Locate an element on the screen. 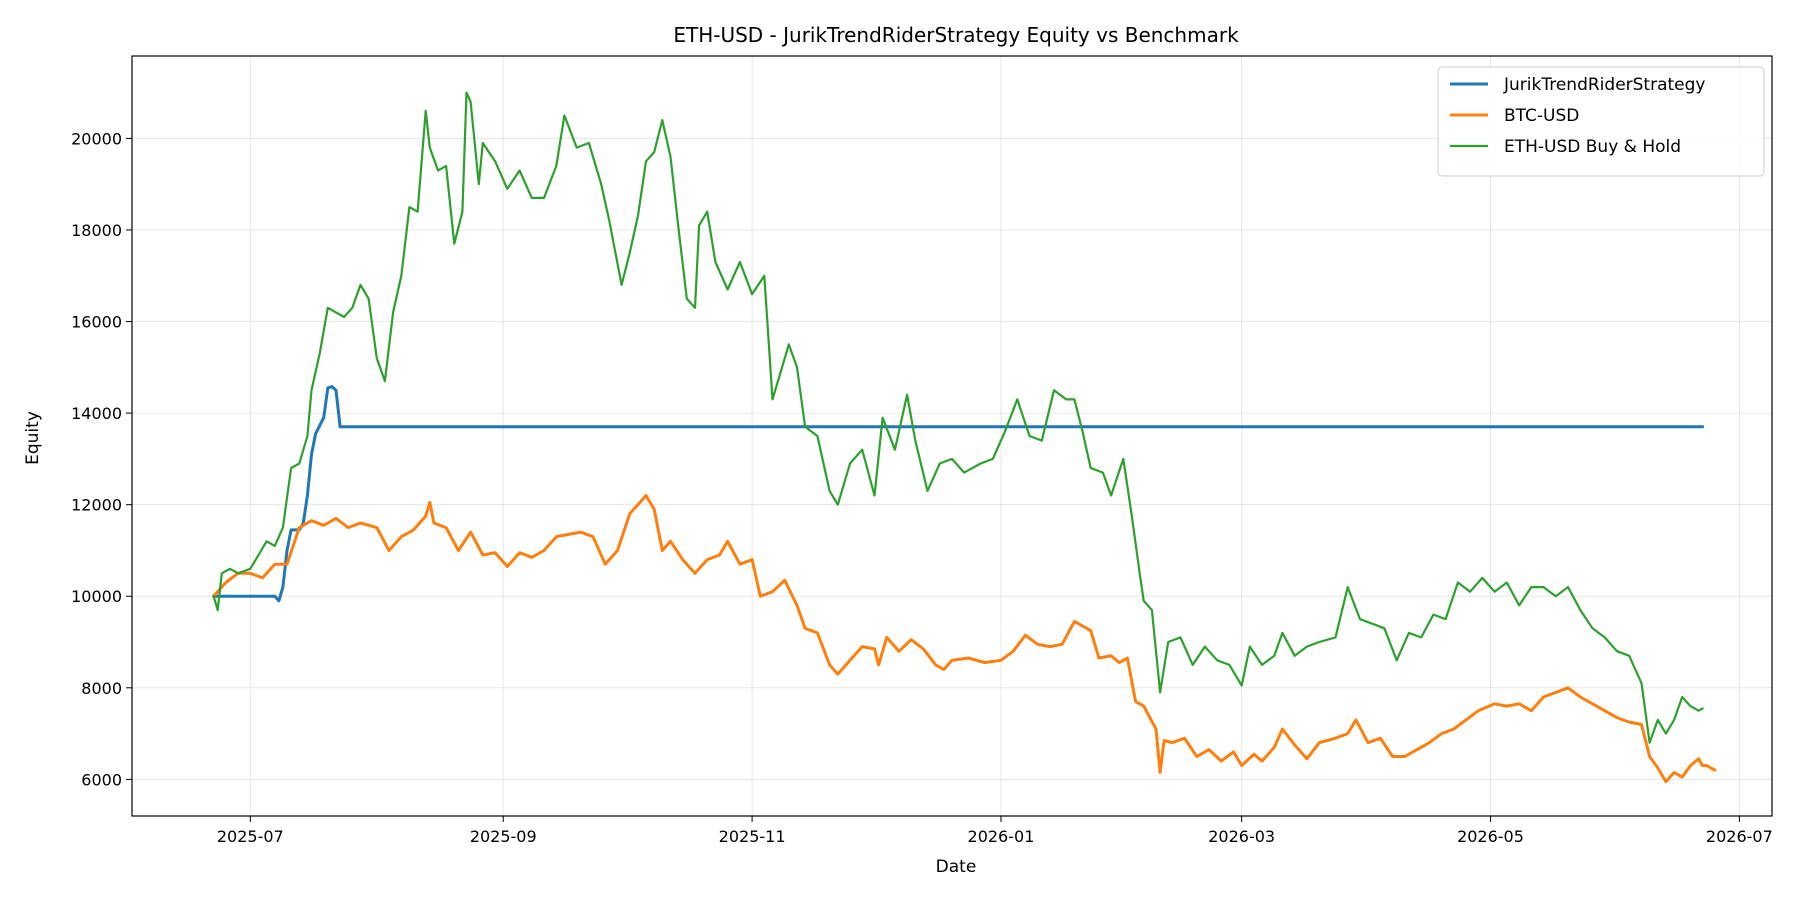 The image size is (1800, 900). x-tick-label: 2026-07 is located at coordinates (1739, 836).